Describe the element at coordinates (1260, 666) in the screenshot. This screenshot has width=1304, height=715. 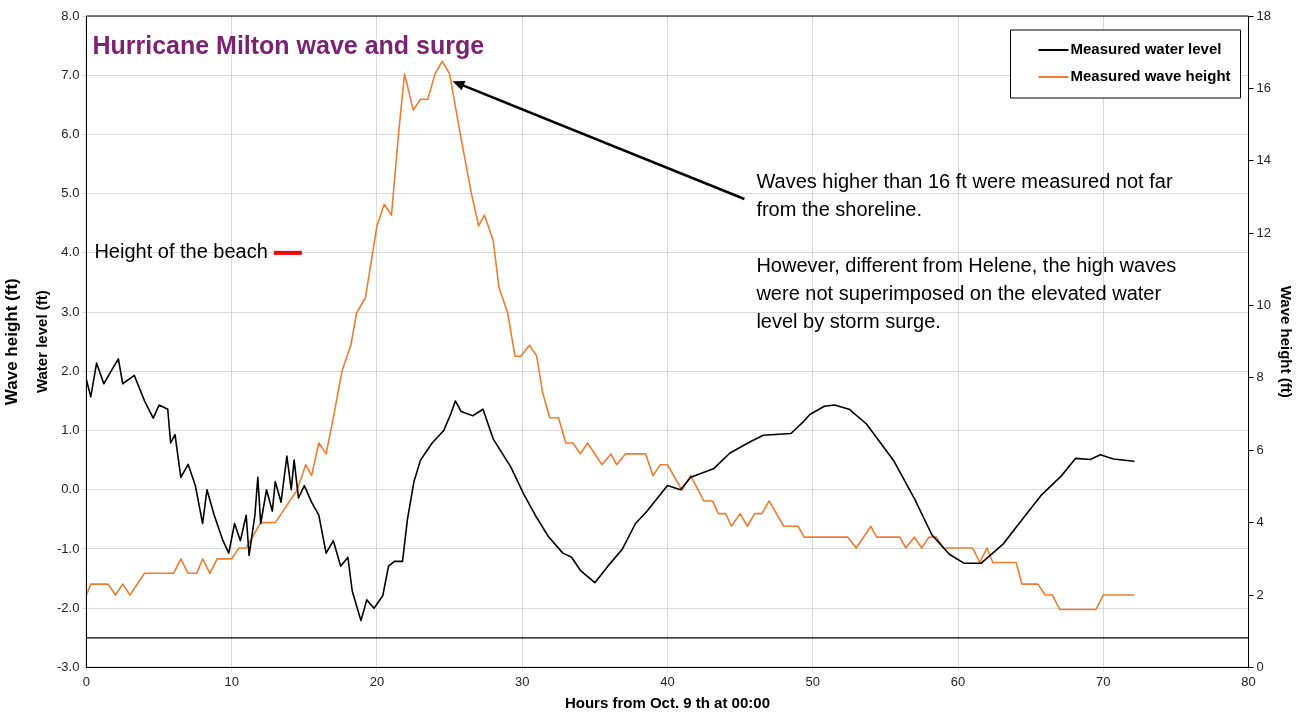
I see `y2-tick-label: 0` at that location.